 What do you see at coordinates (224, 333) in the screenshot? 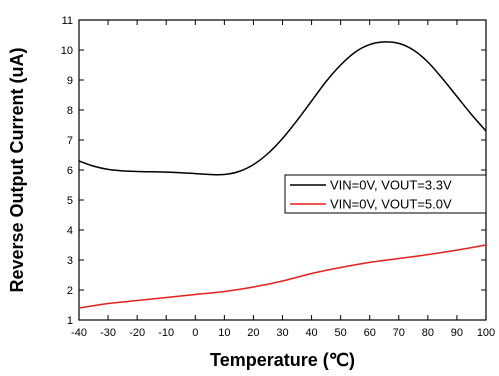
I see `x-tick-label: 10` at bounding box center [224, 333].